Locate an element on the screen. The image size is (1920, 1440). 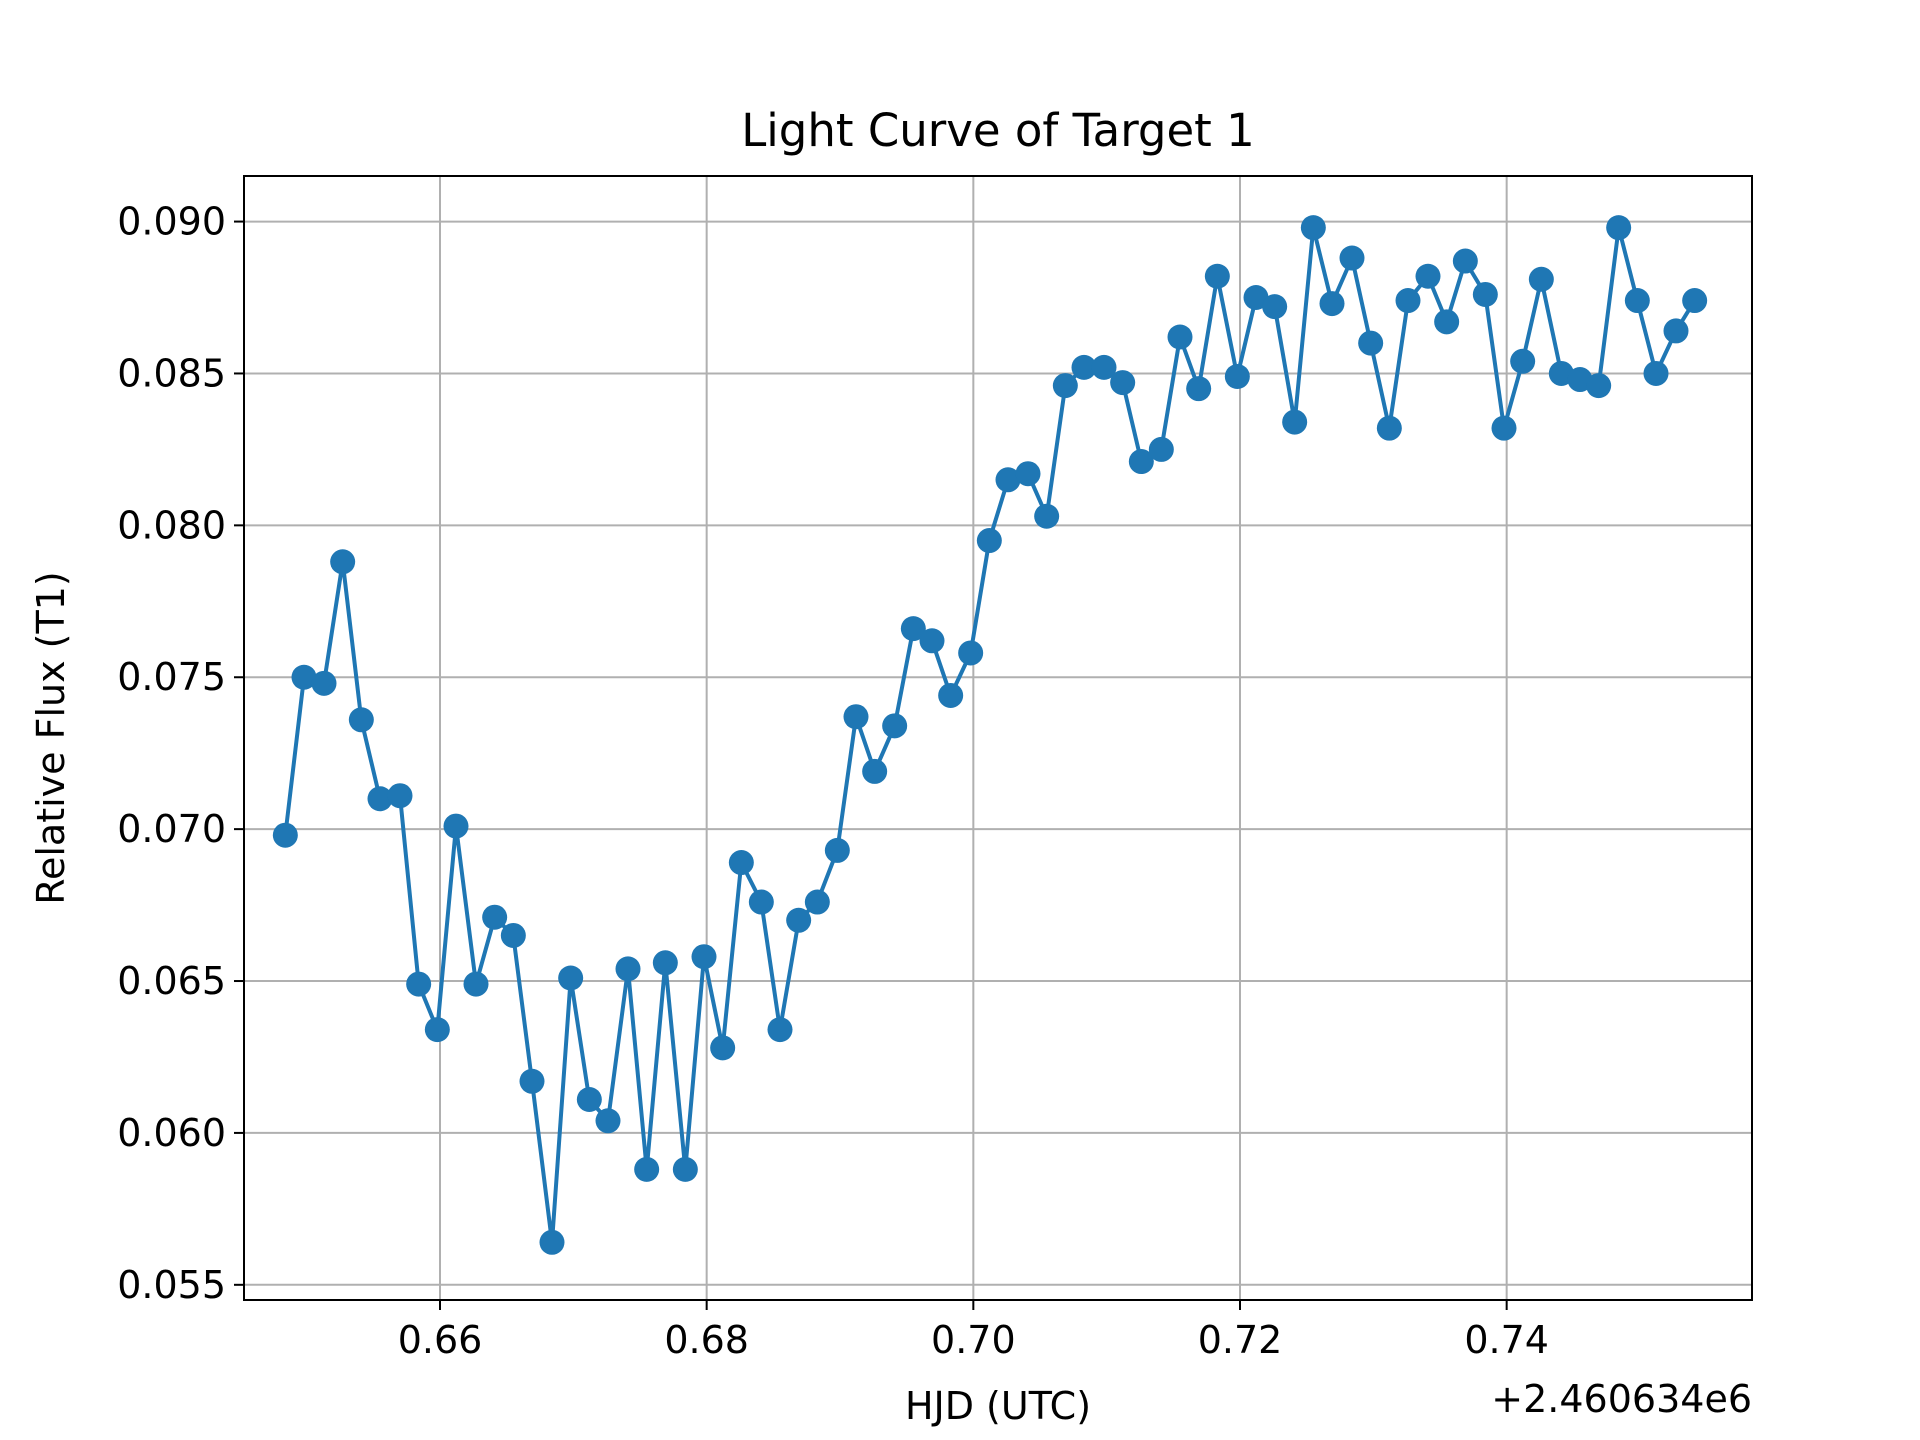
y-tick-label: 0.080 is located at coordinates (171, 525).